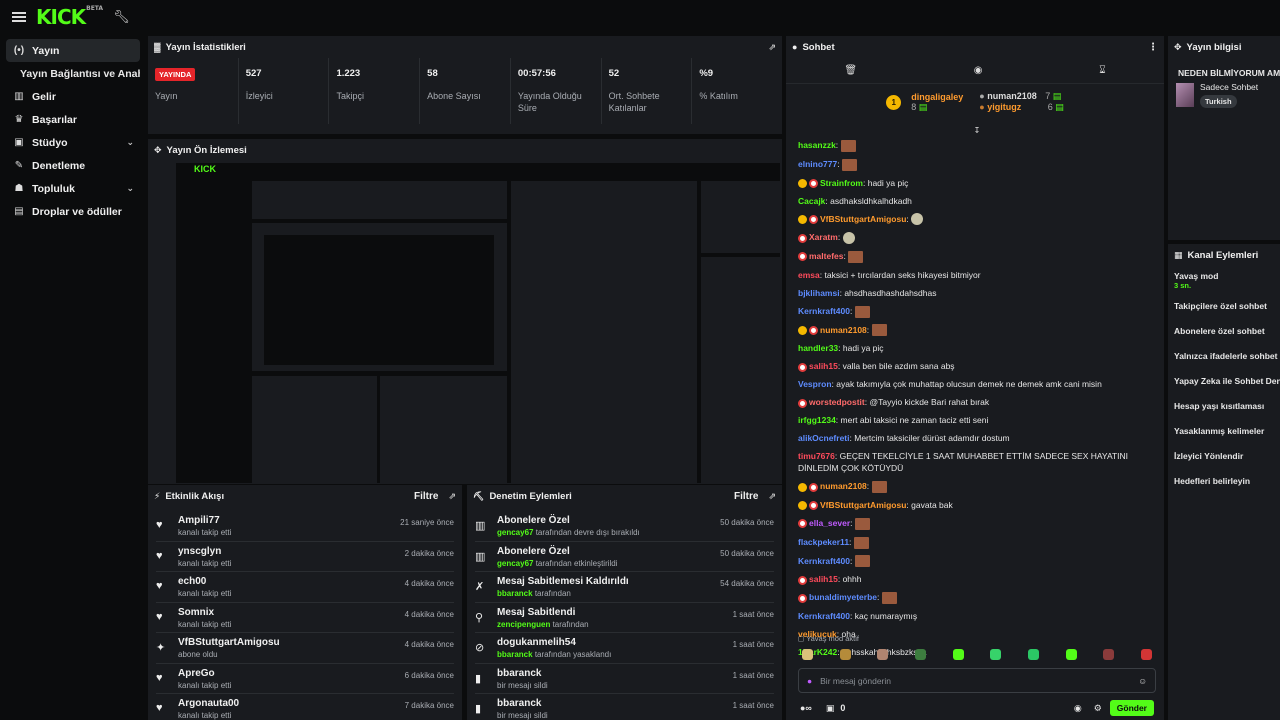 The width and height of the screenshot is (1280, 720). What do you see at coordinates (830, 523) in the screenshot?
I see `chat-username: ella_sever` at bounding box center [830, 523].